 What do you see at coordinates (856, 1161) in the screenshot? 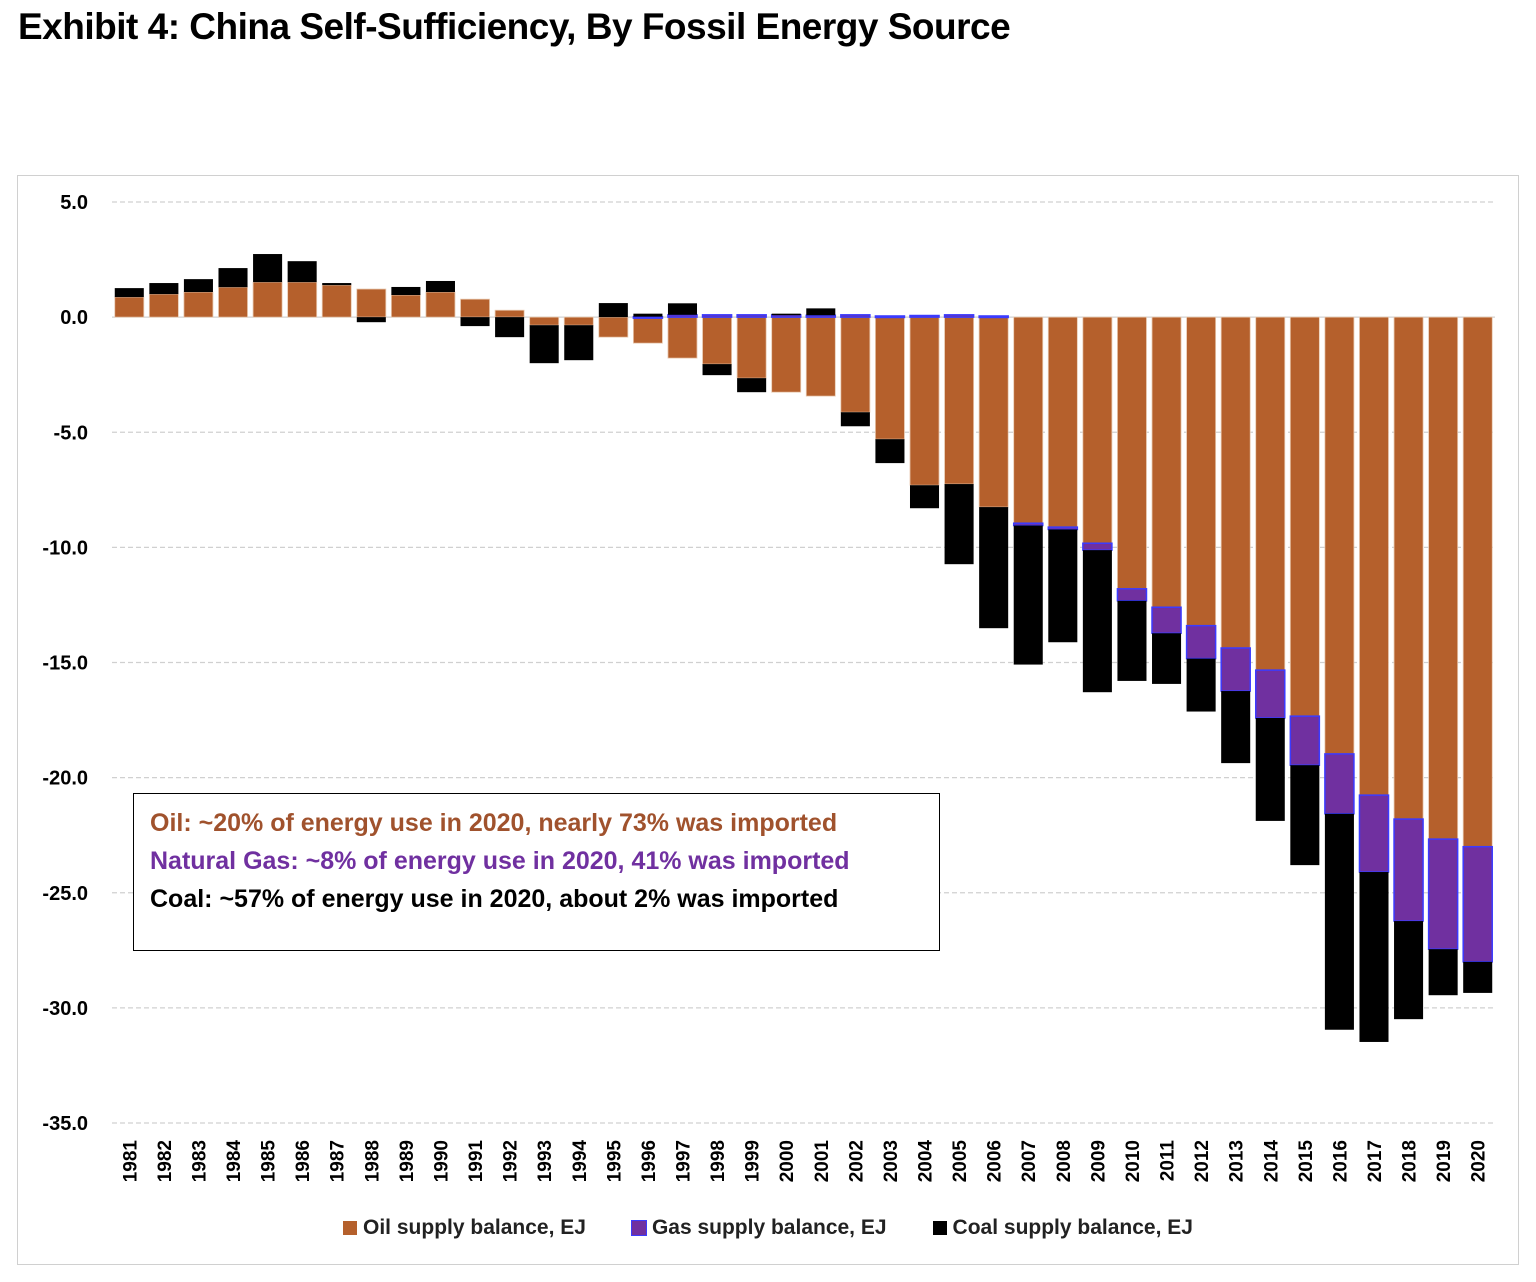
I see `x-tick-label: 2002` at bounding box center [856, 1161].